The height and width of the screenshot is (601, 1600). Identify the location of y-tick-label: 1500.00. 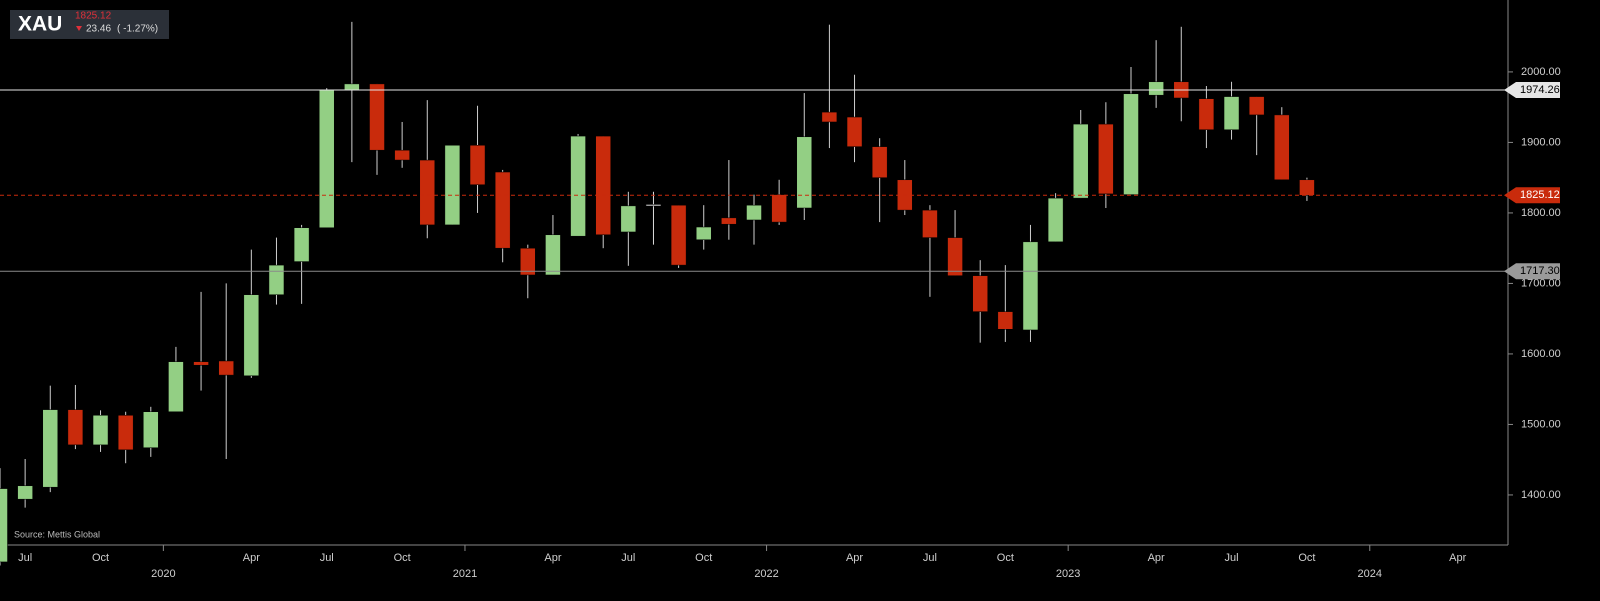
(1541, 424).